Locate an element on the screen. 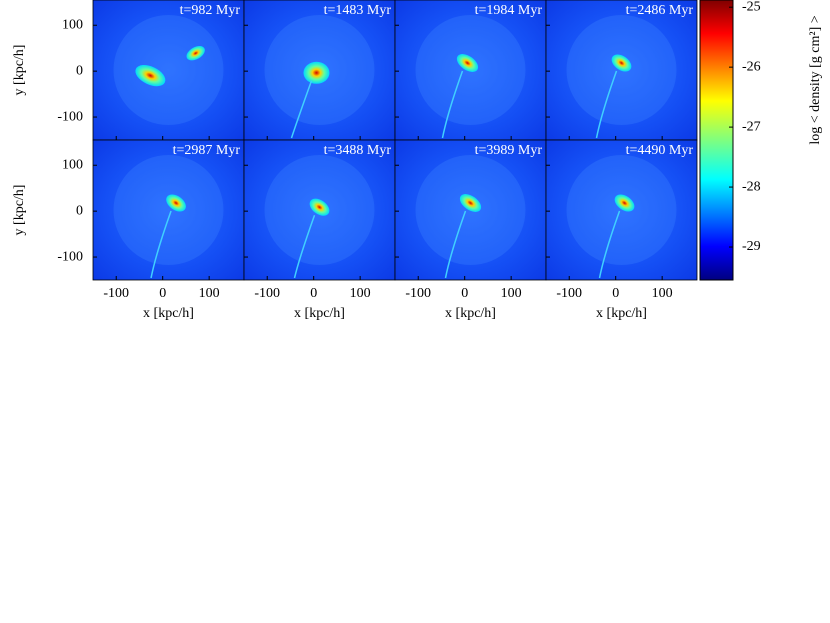 Image resolution: width=830 pixels, height=623 pixels. panel: t=3989 Myr is located at coordinates (470, 210).